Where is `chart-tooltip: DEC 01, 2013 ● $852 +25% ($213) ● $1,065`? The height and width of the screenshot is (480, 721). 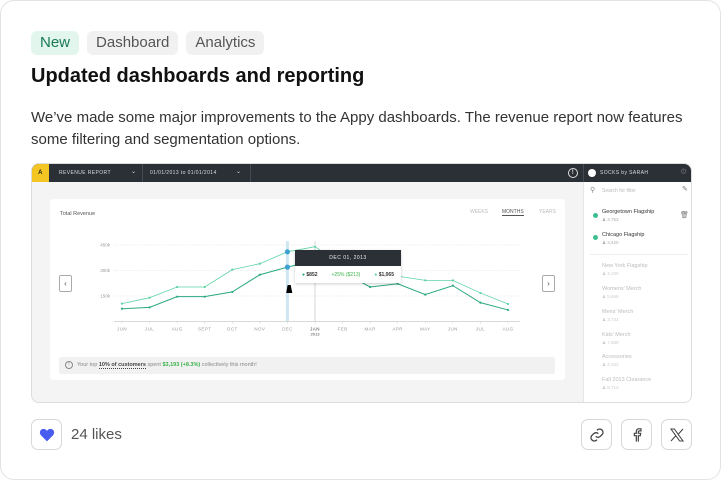
chart-tooltip: DEC 01, 2013 ● $852 +25% ($213) ● $1,065 is located at coordinates (348, 266).